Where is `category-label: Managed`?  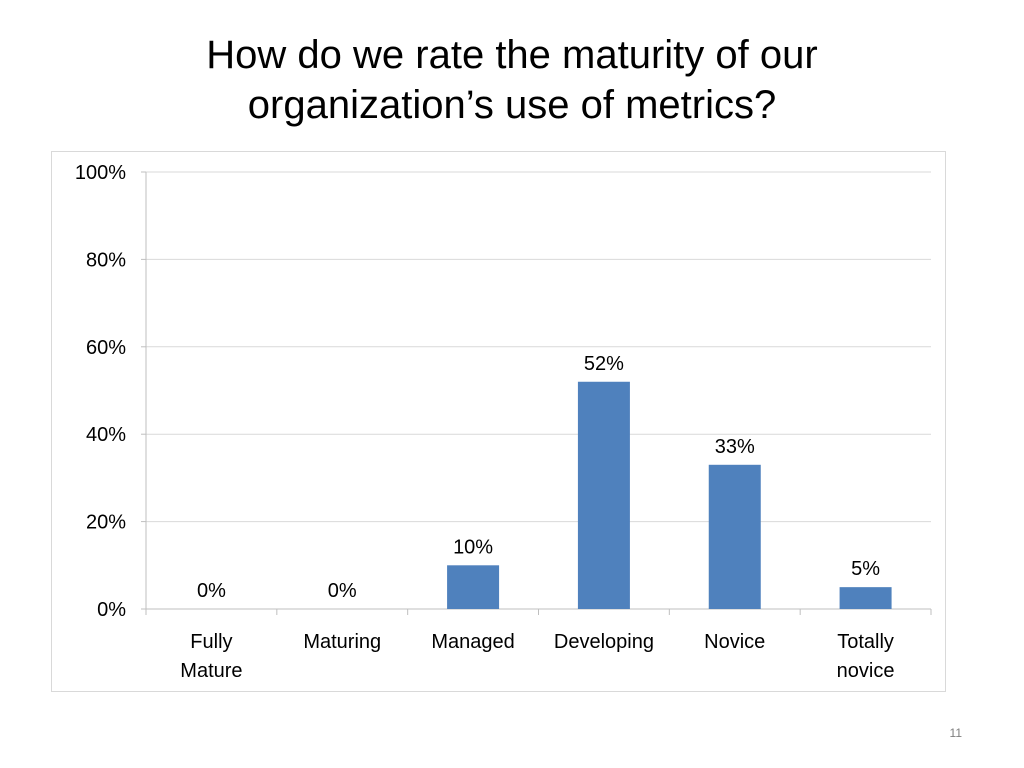
category-label: Managed is located at coordinates (472, 642).